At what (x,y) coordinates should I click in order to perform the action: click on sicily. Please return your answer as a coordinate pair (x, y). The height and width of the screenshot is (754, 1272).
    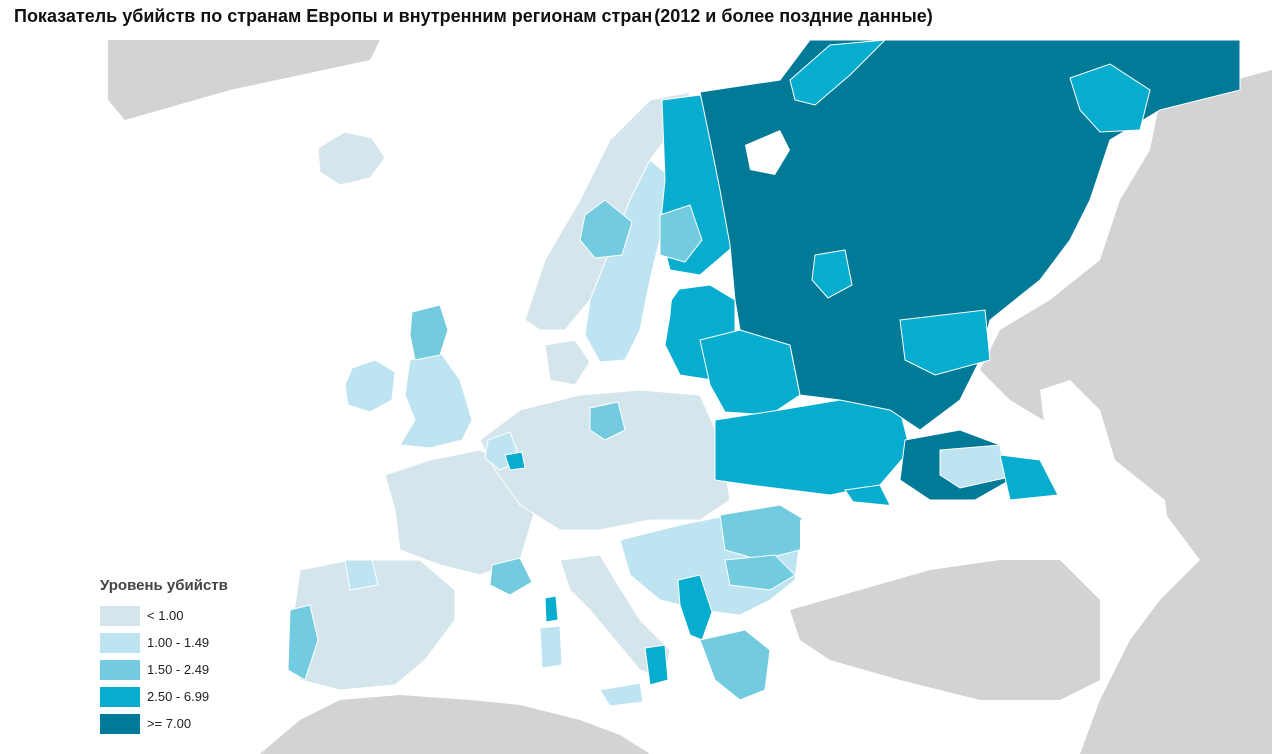
    Looking at the image, I should click on (621, 694).